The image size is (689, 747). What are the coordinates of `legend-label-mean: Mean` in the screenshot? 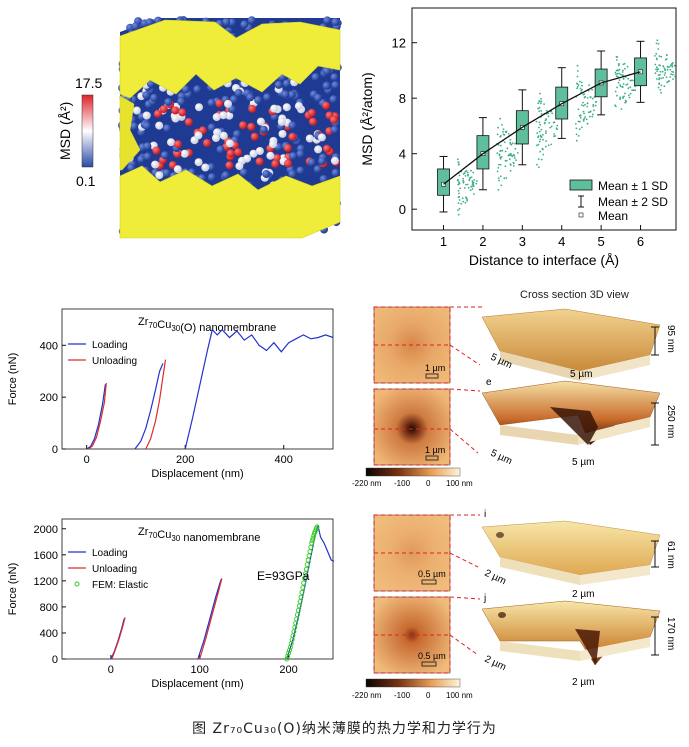 It's located at (613, 216).